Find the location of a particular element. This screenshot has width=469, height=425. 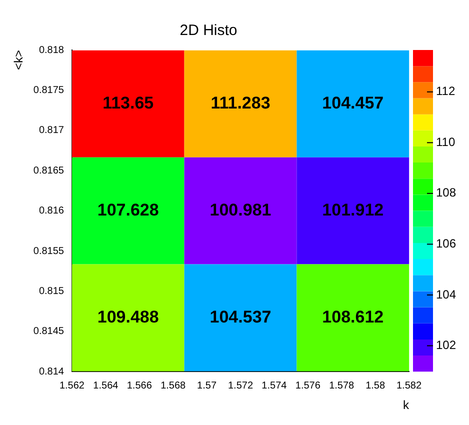

data-label: 111.283 is located at coordinates (240, 103).